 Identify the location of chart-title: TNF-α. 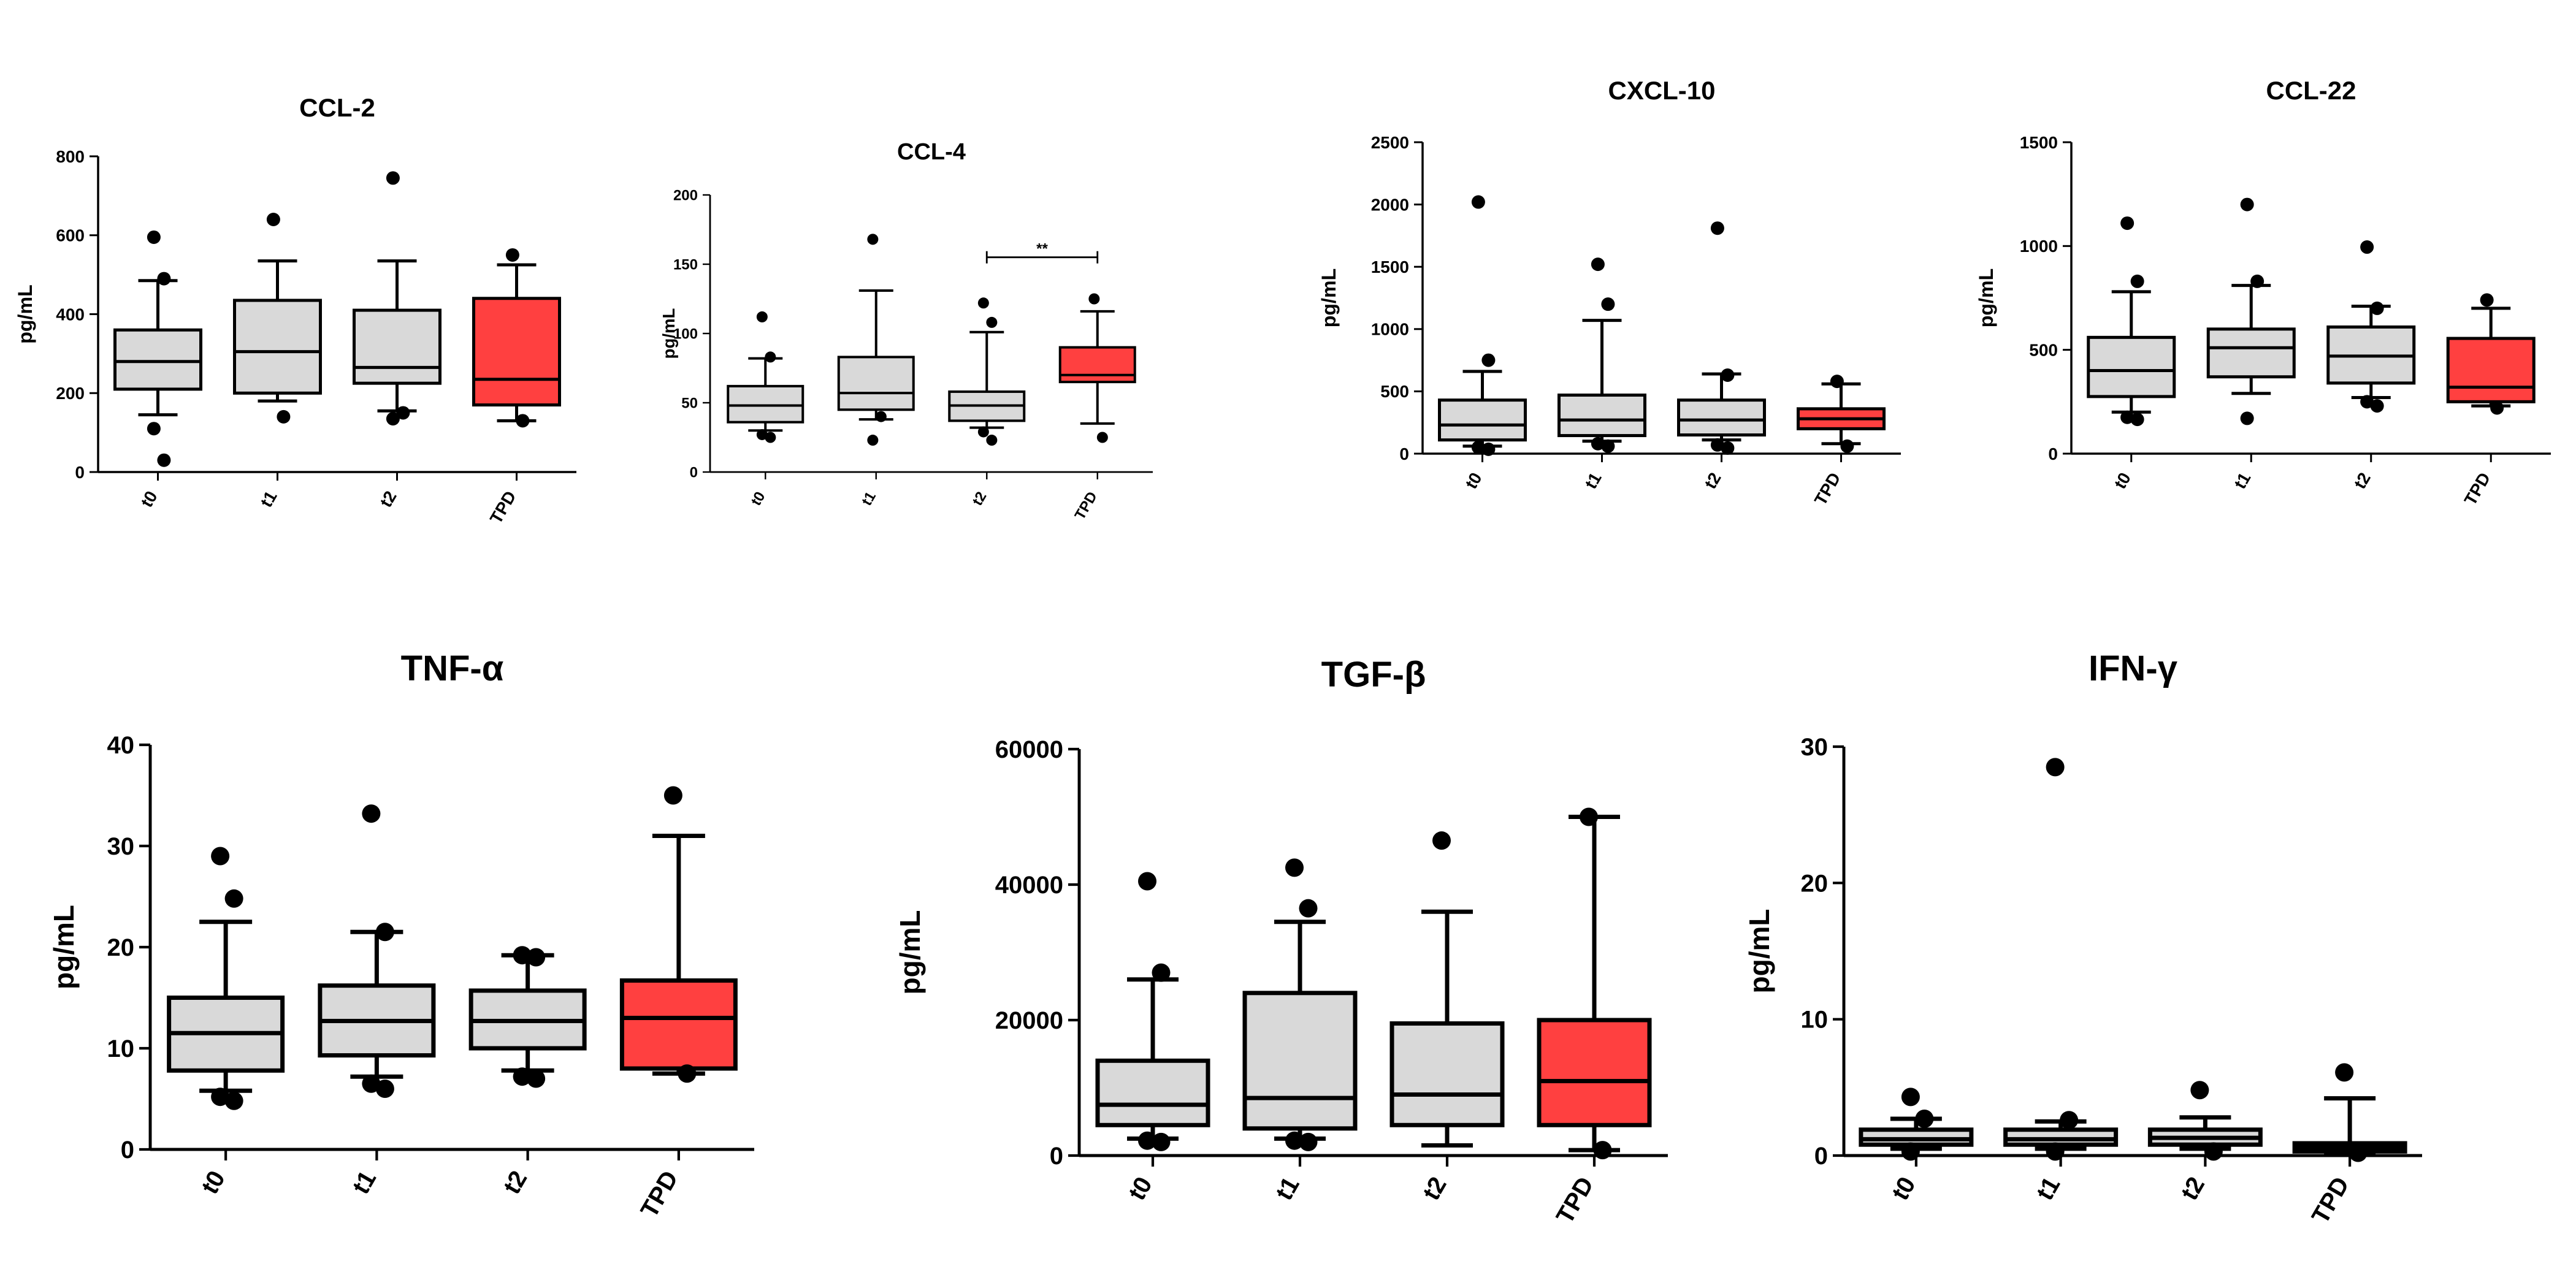
(452, 668).